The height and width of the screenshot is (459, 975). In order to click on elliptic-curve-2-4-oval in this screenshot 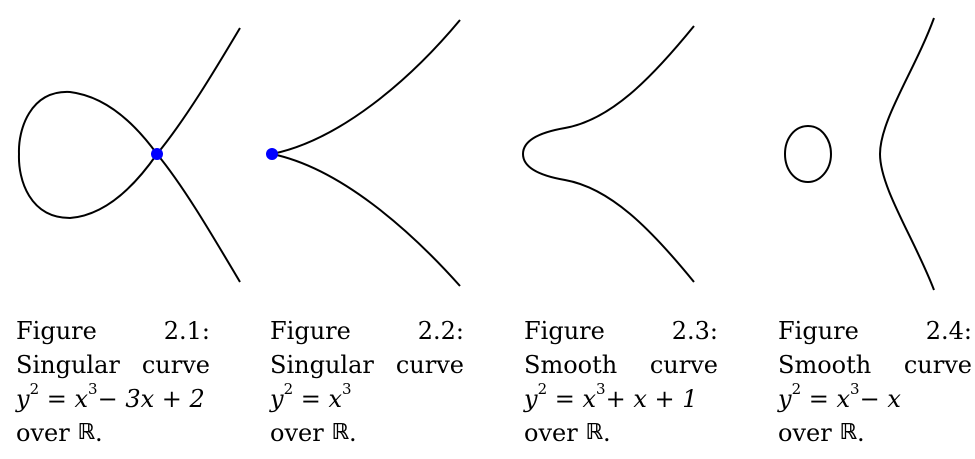, I will do `click(808, 154)`.